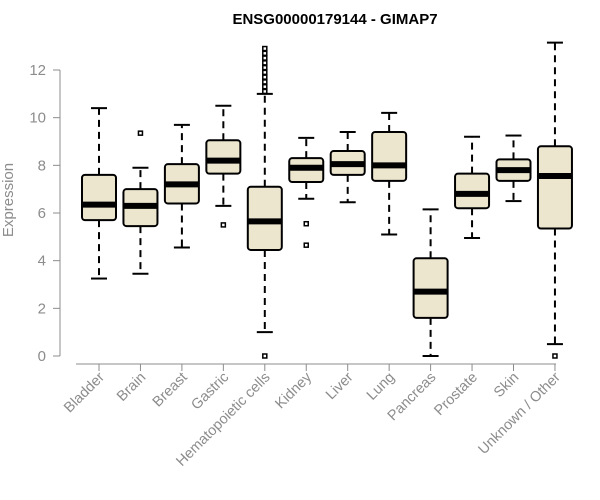  What do you see at coordinates (42, 165) in the screenshot?
I see `y-tick-label: 8` at bounding box center [42, 165].